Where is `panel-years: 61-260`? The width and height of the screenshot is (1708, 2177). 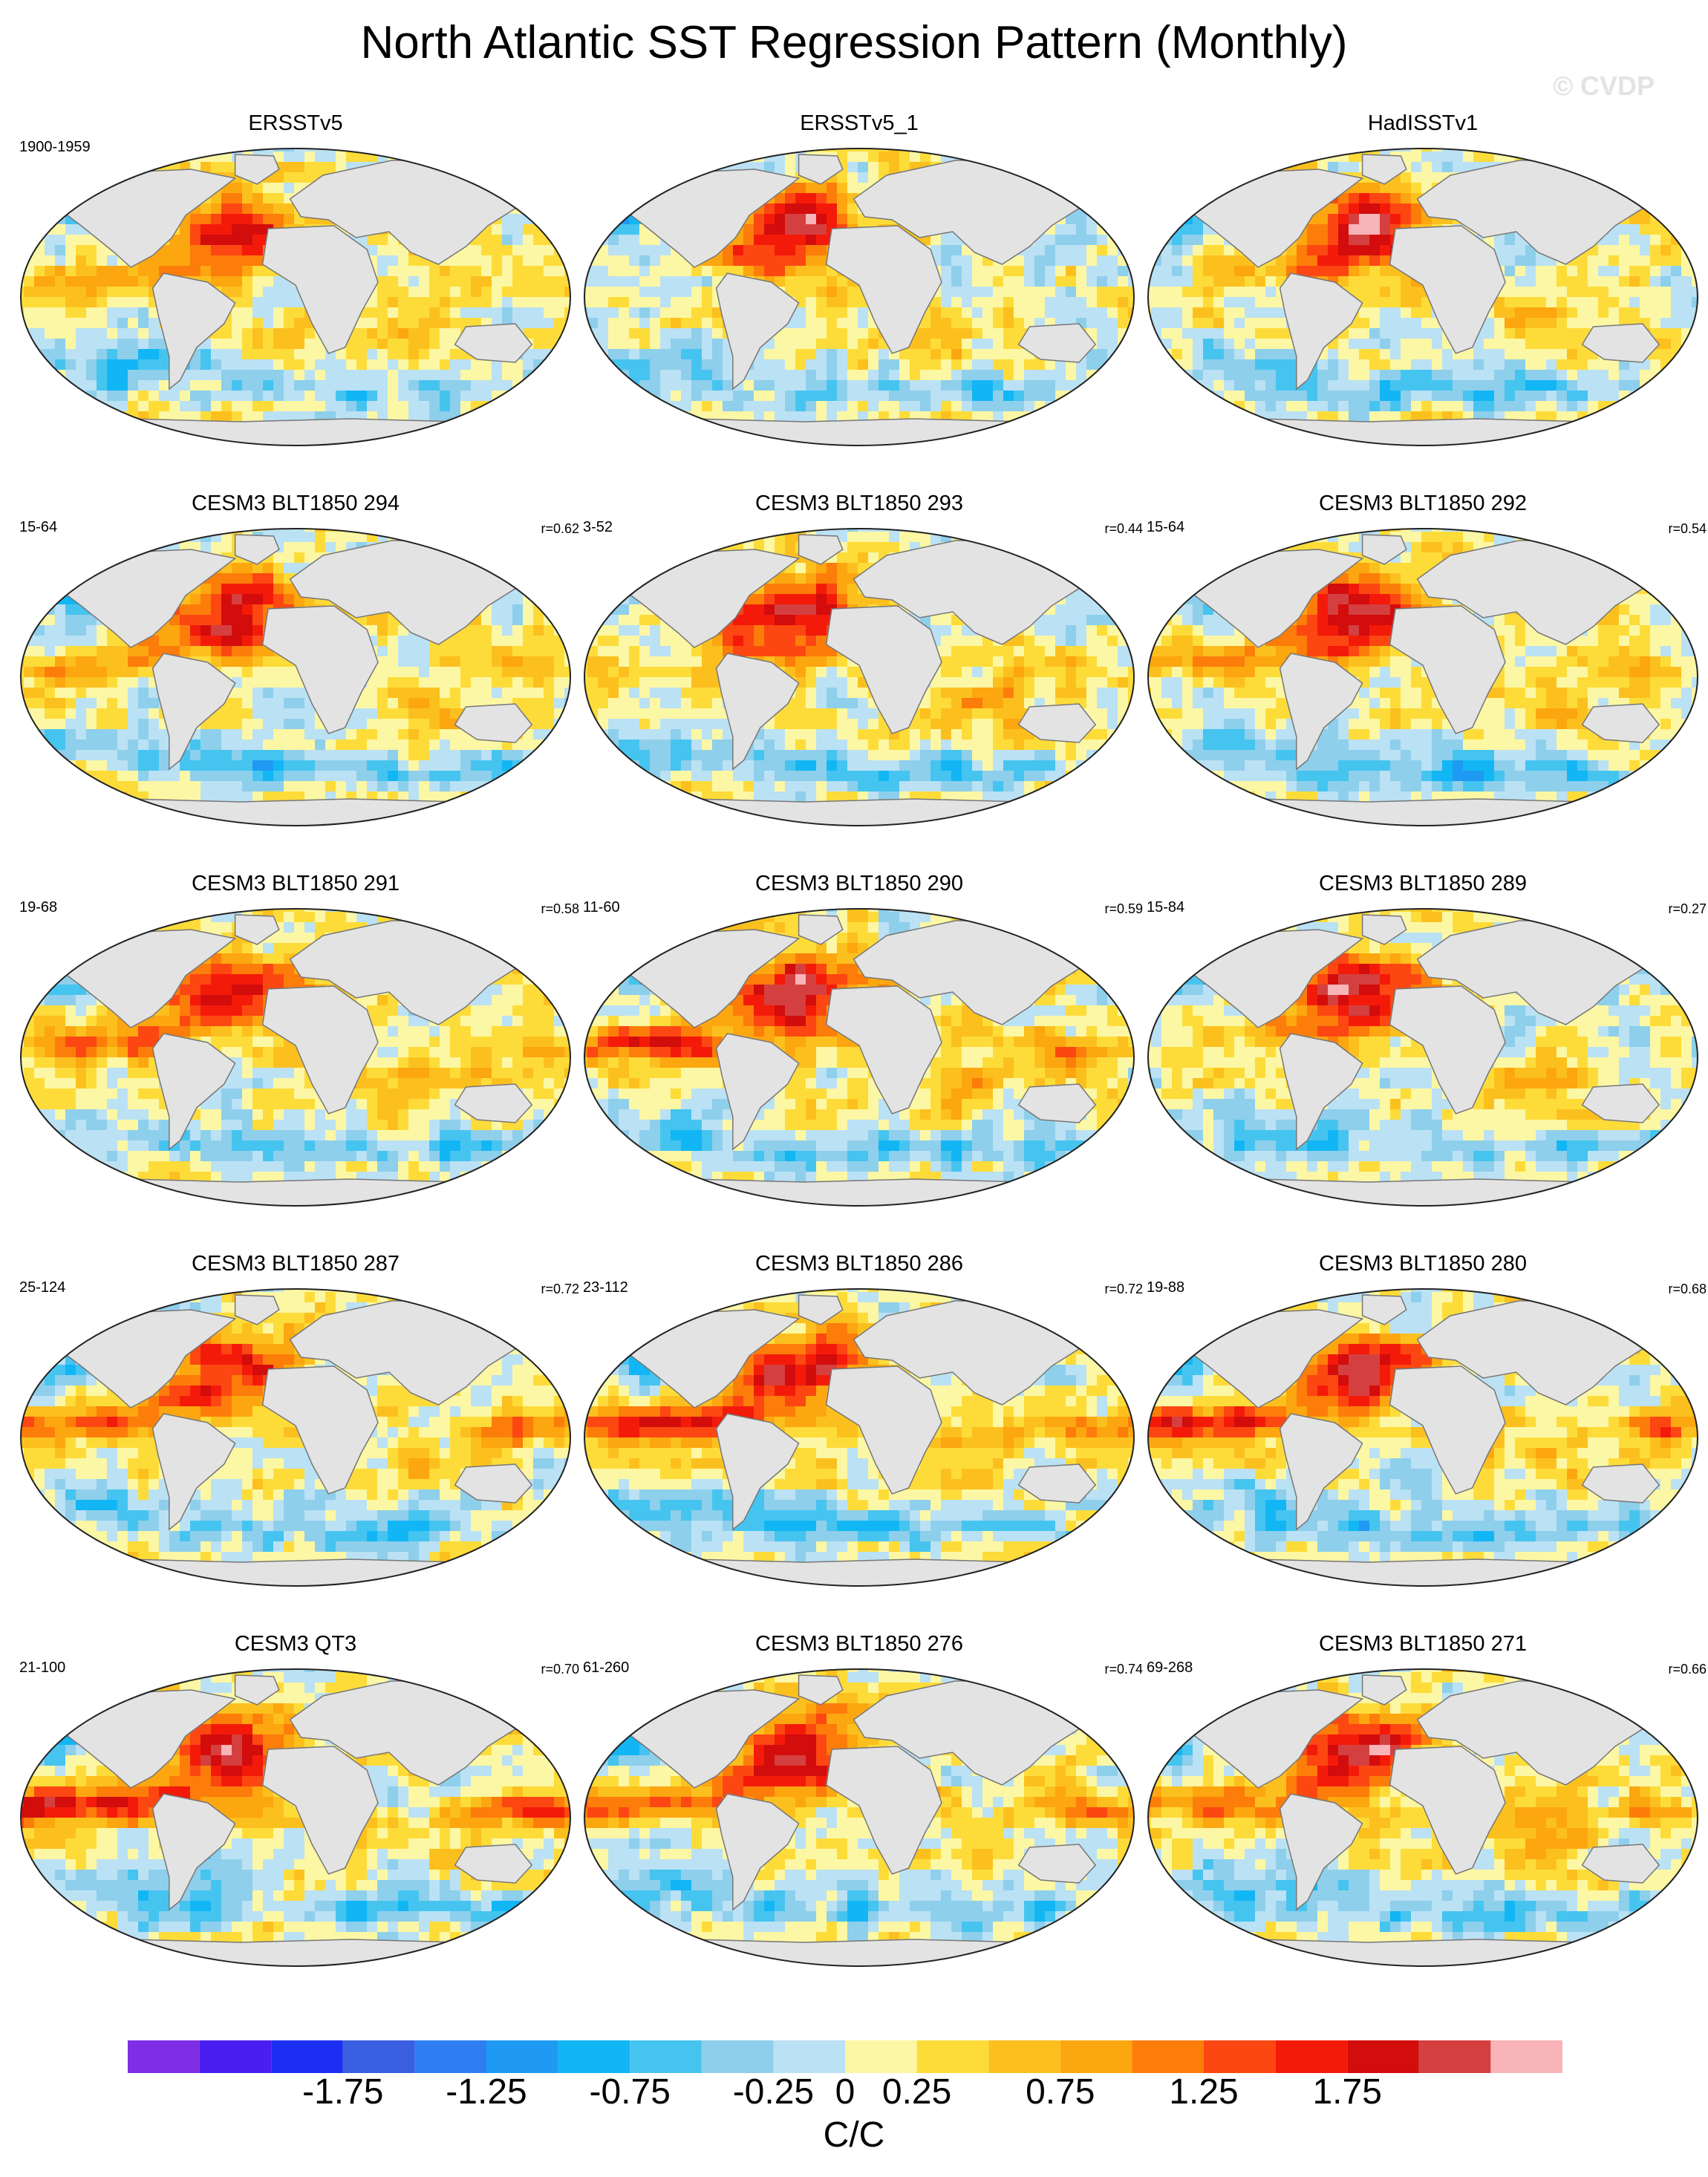
panel-years: 61-260 is located at coordinates (606, 1668).